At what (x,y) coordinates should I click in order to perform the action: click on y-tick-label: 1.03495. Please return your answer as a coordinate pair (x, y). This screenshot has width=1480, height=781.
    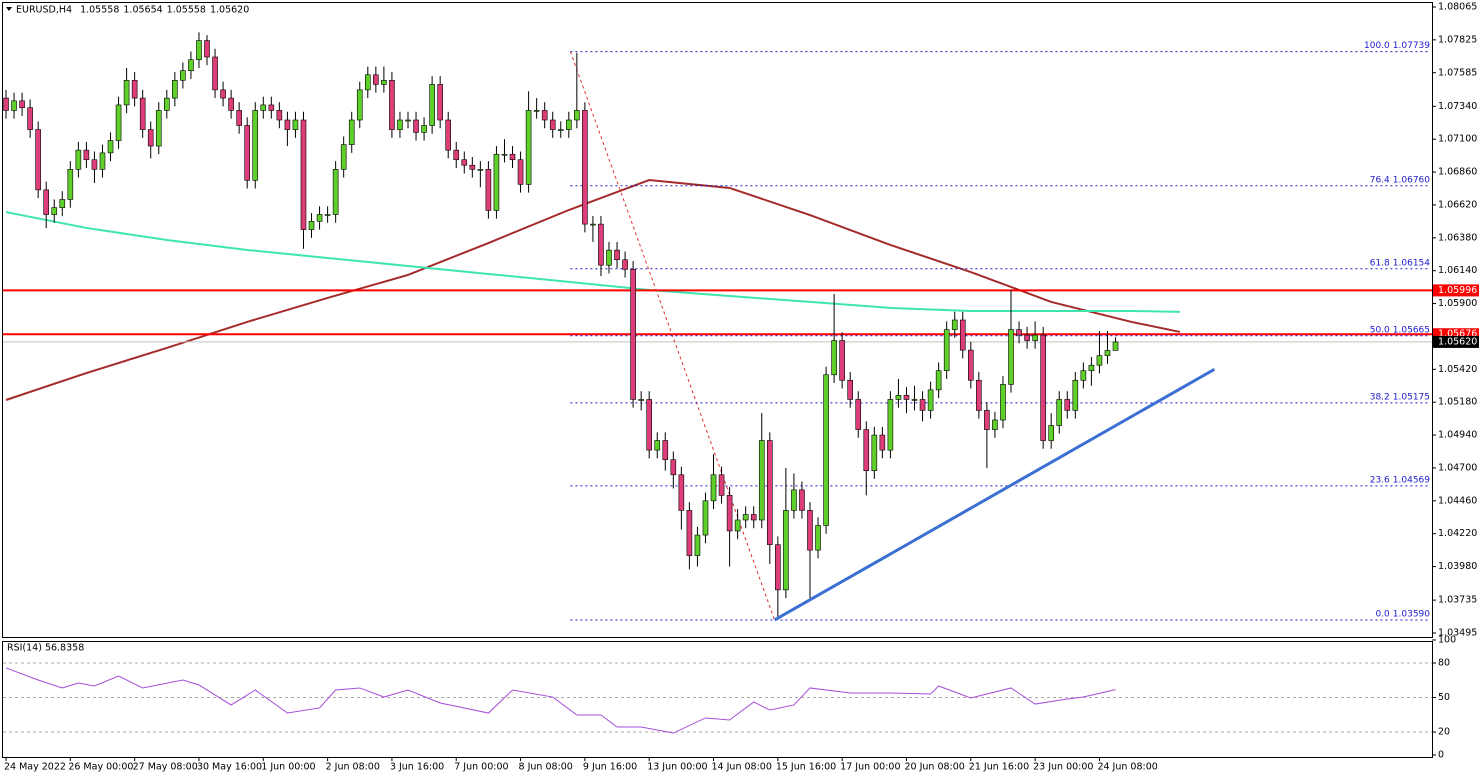
    Looking at the image, I should click on (1457, 633).